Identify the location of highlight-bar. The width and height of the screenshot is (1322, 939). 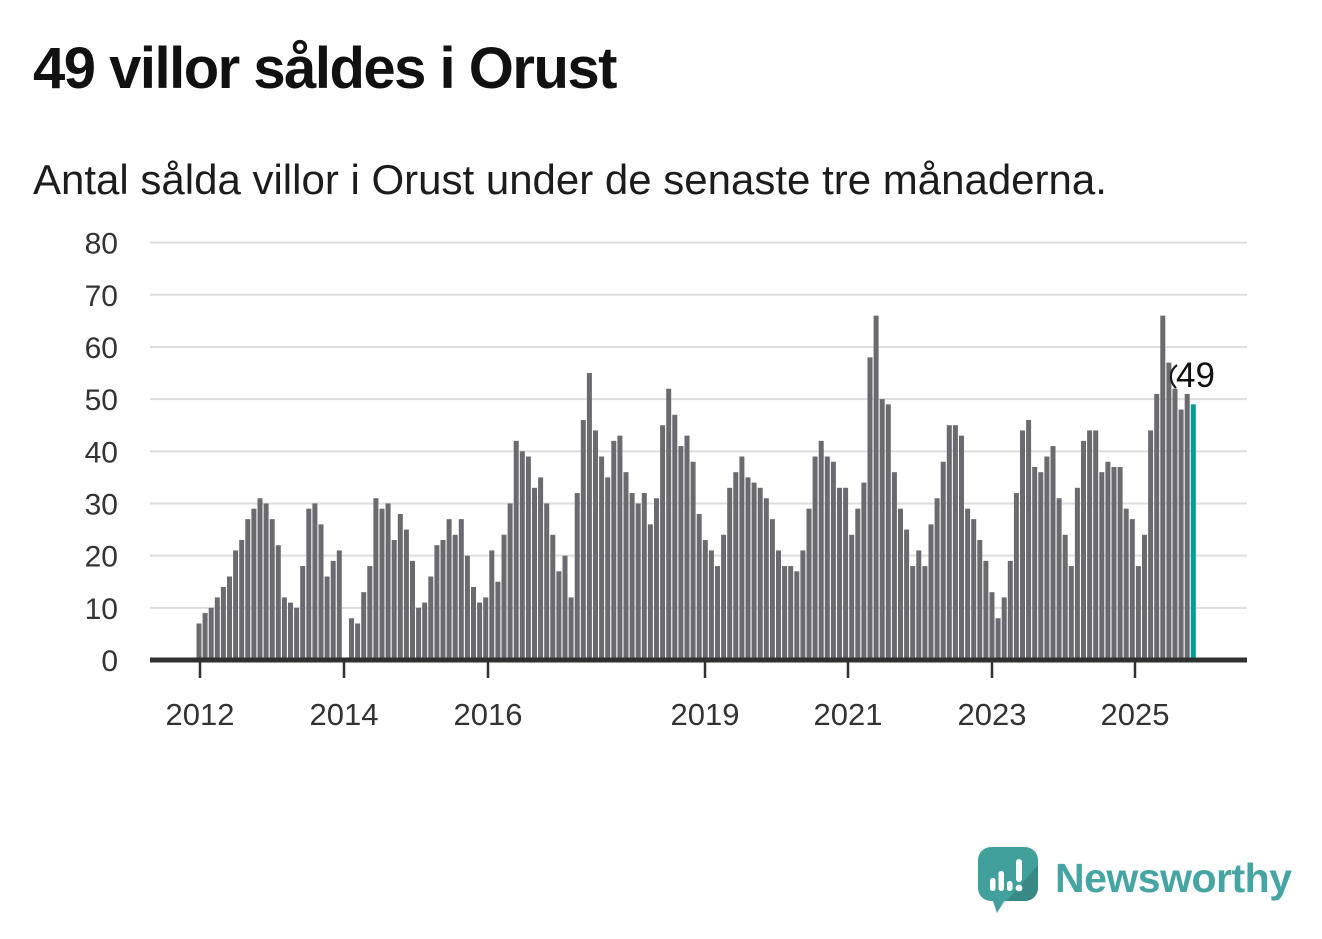
(1193, 531).